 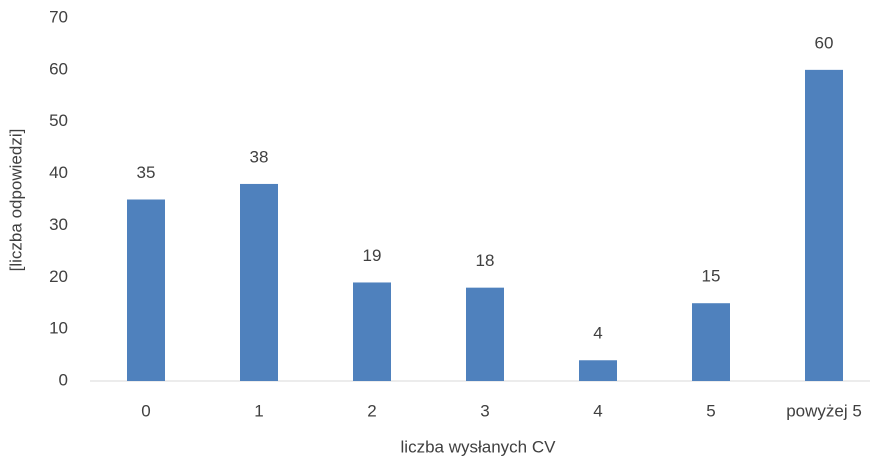 What do you see at coordinates (479, 446) in the screenshot?
I see `x-axis-label: liczba wysłanych CV` at bounding box center [479, 446].